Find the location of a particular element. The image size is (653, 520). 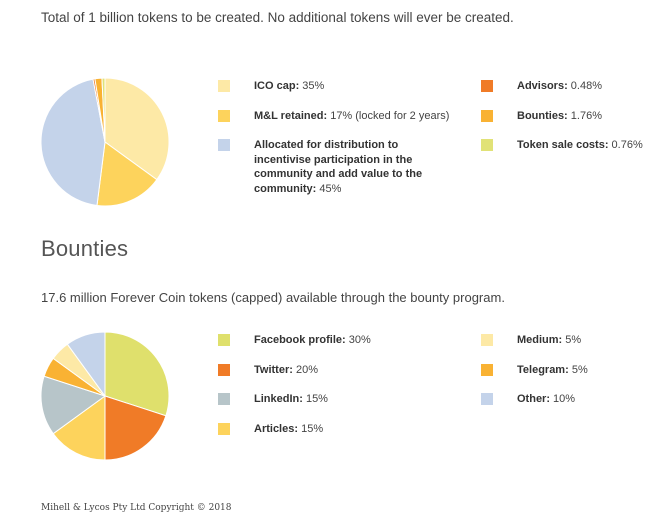

legend-value: 35% is located at coordinates (312, 86).